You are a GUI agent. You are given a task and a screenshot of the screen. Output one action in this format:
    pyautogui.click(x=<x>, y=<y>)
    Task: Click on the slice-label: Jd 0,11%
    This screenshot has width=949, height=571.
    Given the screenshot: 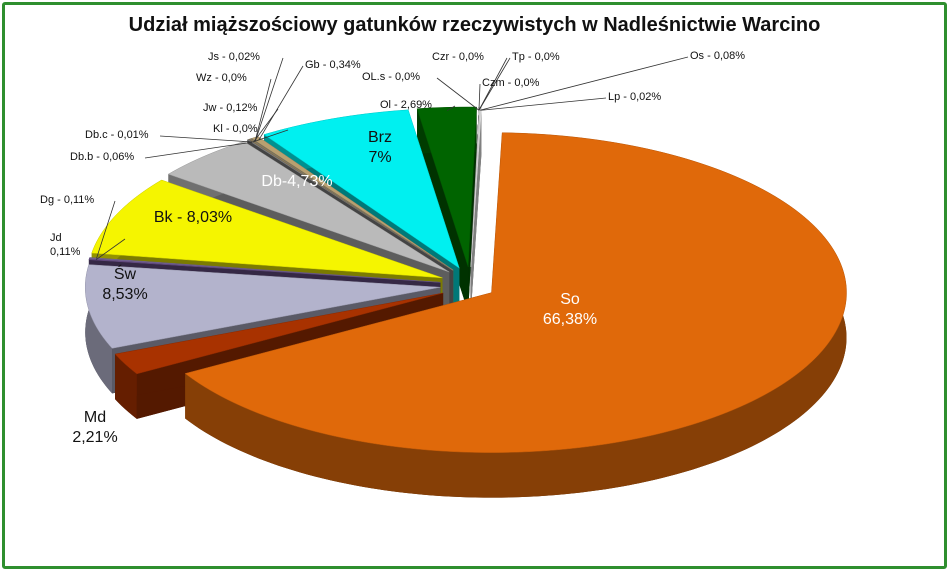 What is the action you would take?
    pyautogui.click(x=65, y=245)
    